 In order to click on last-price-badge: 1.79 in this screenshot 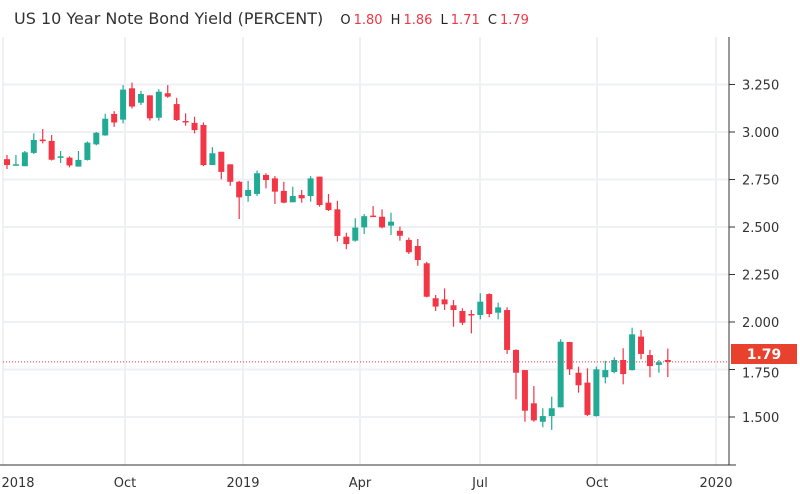, I will do `click(764, 354)`.